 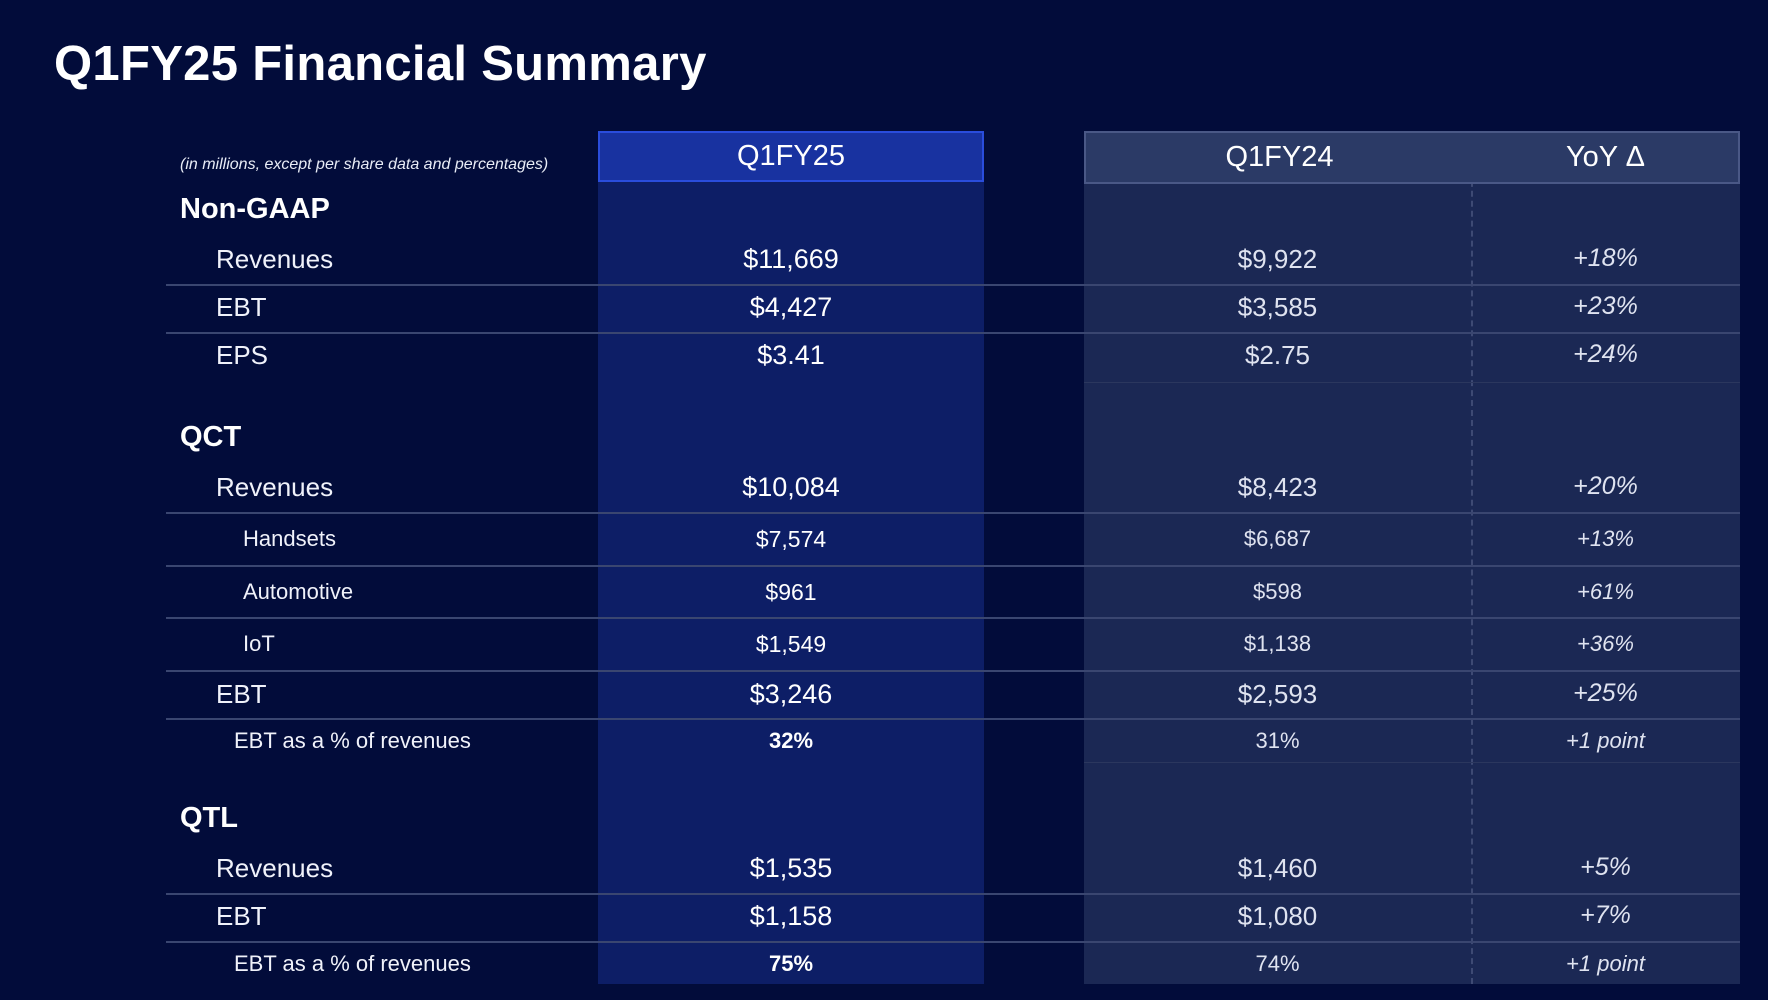 I want to click on value-current: 75%, so click(x=791, y=963).